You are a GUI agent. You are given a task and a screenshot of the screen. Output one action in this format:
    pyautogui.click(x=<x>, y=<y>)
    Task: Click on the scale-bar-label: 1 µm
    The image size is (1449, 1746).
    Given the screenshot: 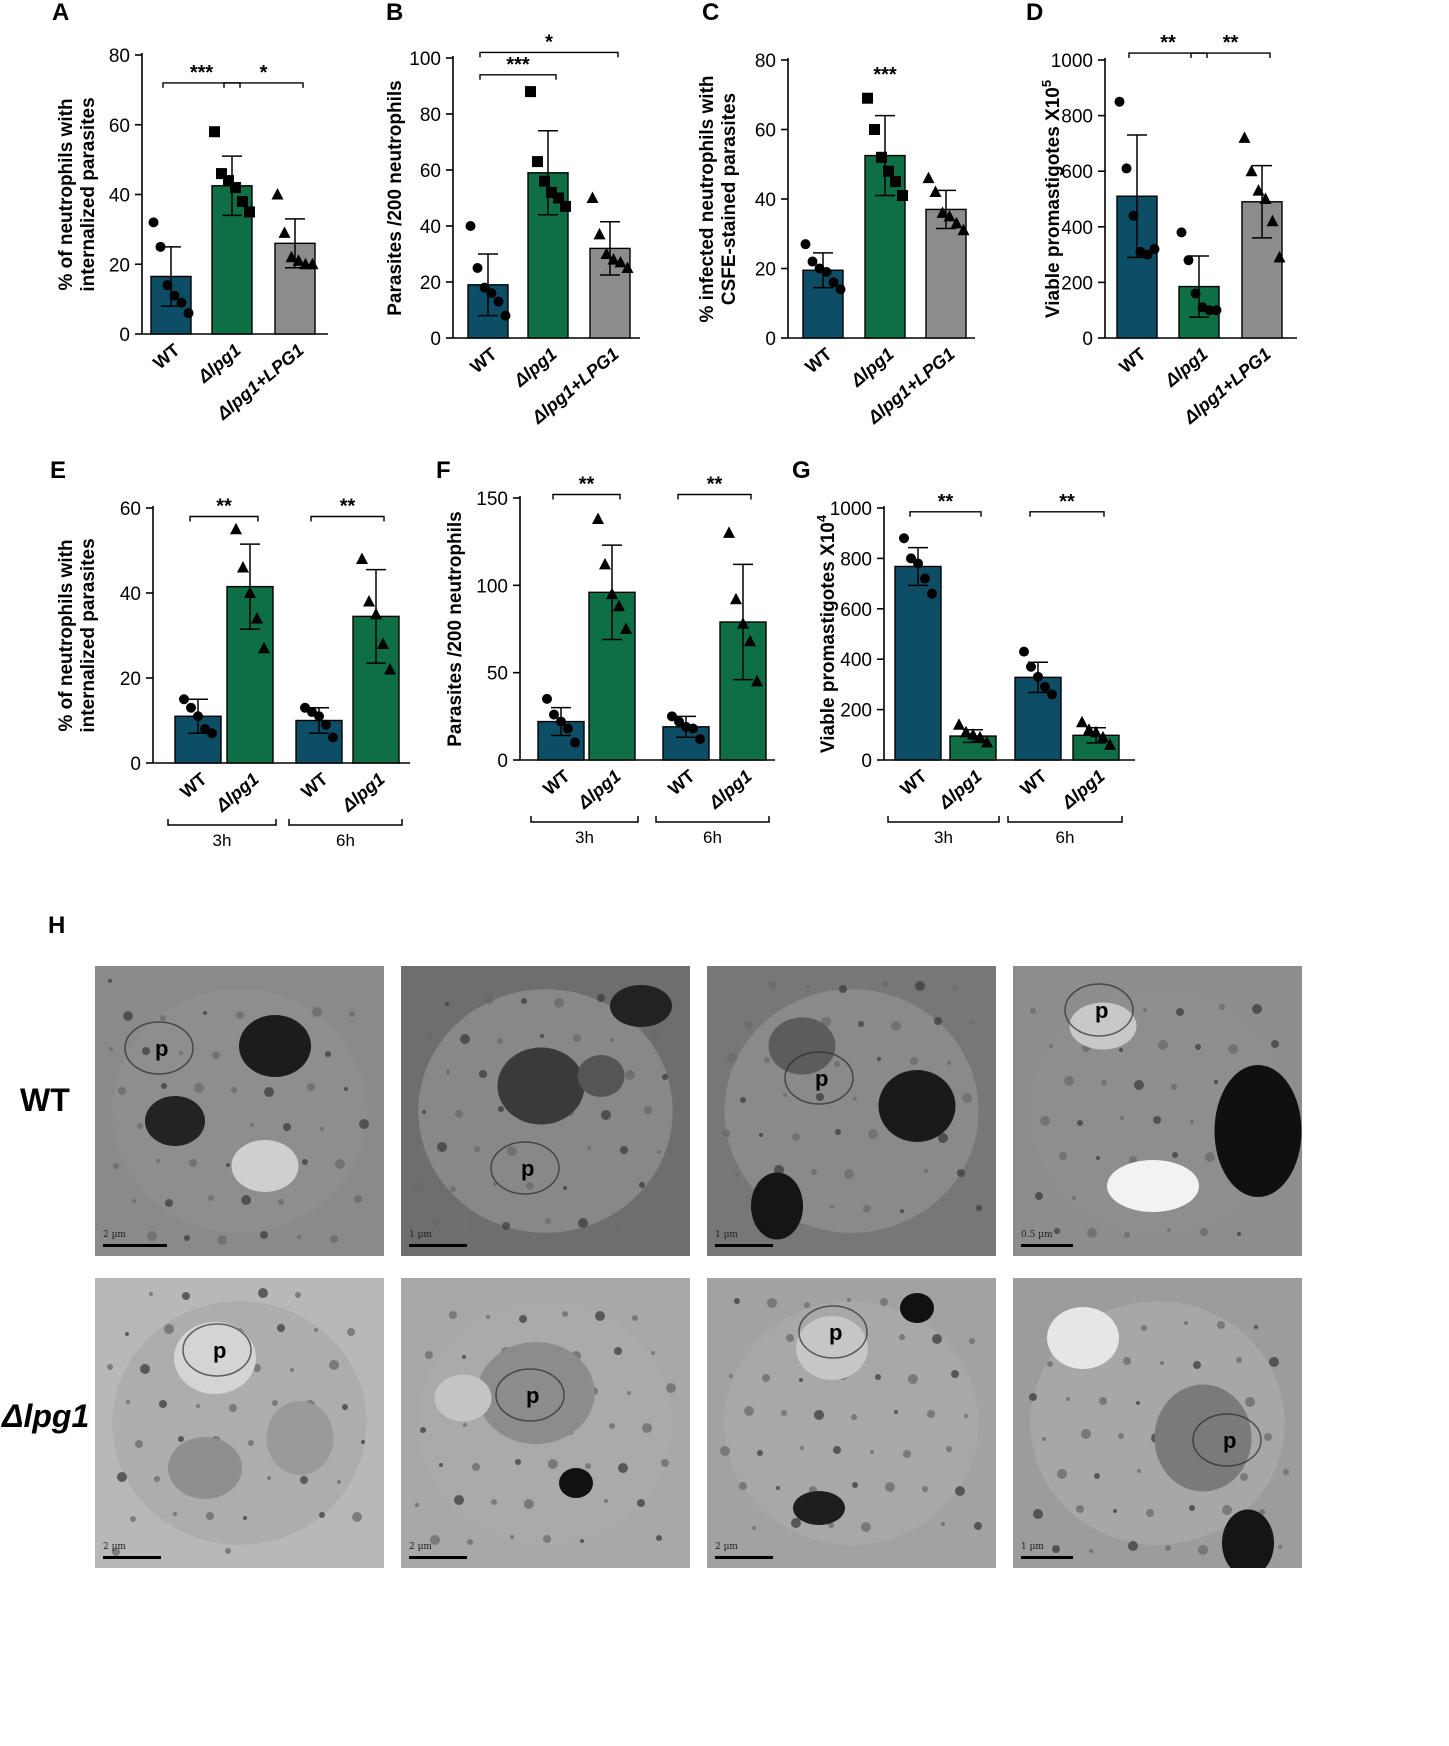 What is the action you would take?
    pyautogui.click(x=420, y=1235)
    